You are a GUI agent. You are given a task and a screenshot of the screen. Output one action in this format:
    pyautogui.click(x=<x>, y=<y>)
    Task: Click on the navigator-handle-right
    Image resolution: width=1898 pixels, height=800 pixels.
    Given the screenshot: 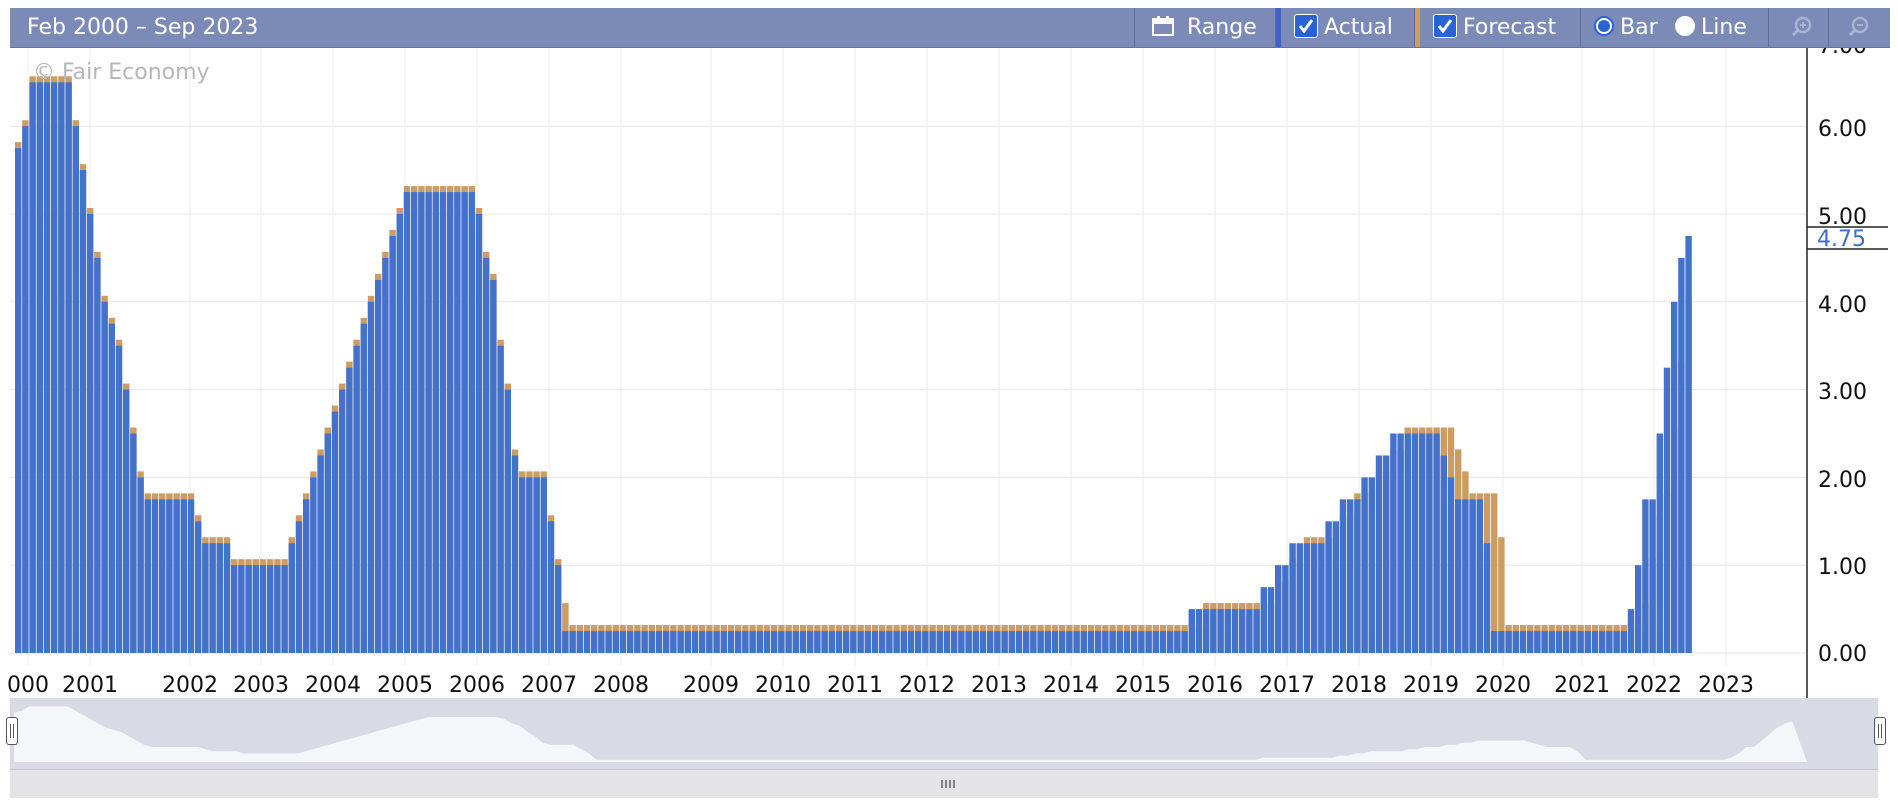 What is the action you would take?
    pyautogui.click(x=1880, y=731)
    